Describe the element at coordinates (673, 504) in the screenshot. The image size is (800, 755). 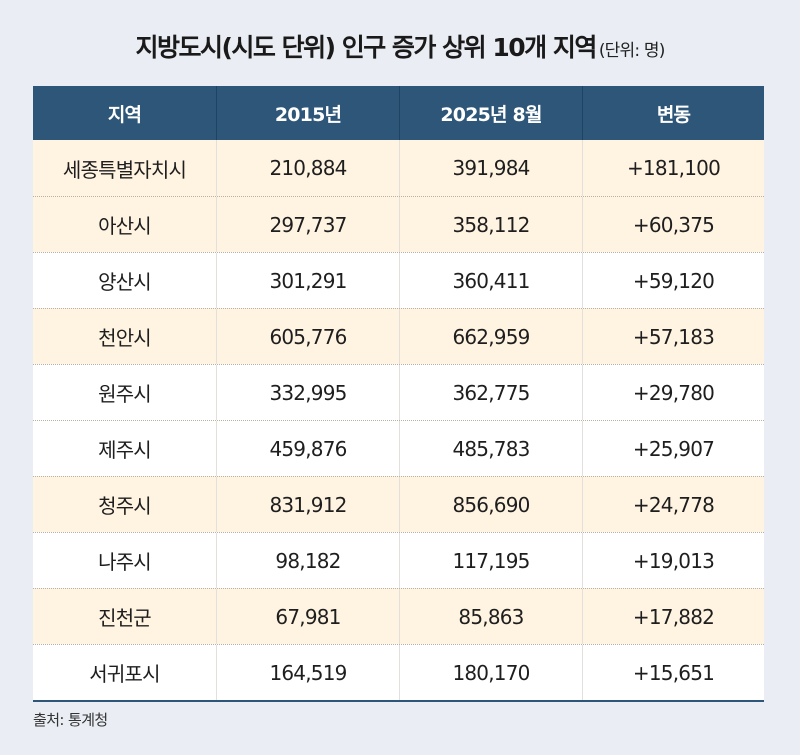
I see `cell-change: +24,778` at that location.